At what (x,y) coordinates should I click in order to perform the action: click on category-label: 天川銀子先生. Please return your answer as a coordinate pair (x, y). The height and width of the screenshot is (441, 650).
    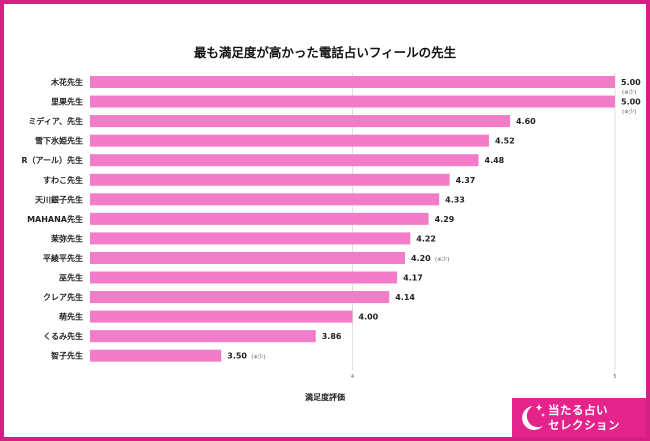
    Looking at the image, I should click on (59, 199).